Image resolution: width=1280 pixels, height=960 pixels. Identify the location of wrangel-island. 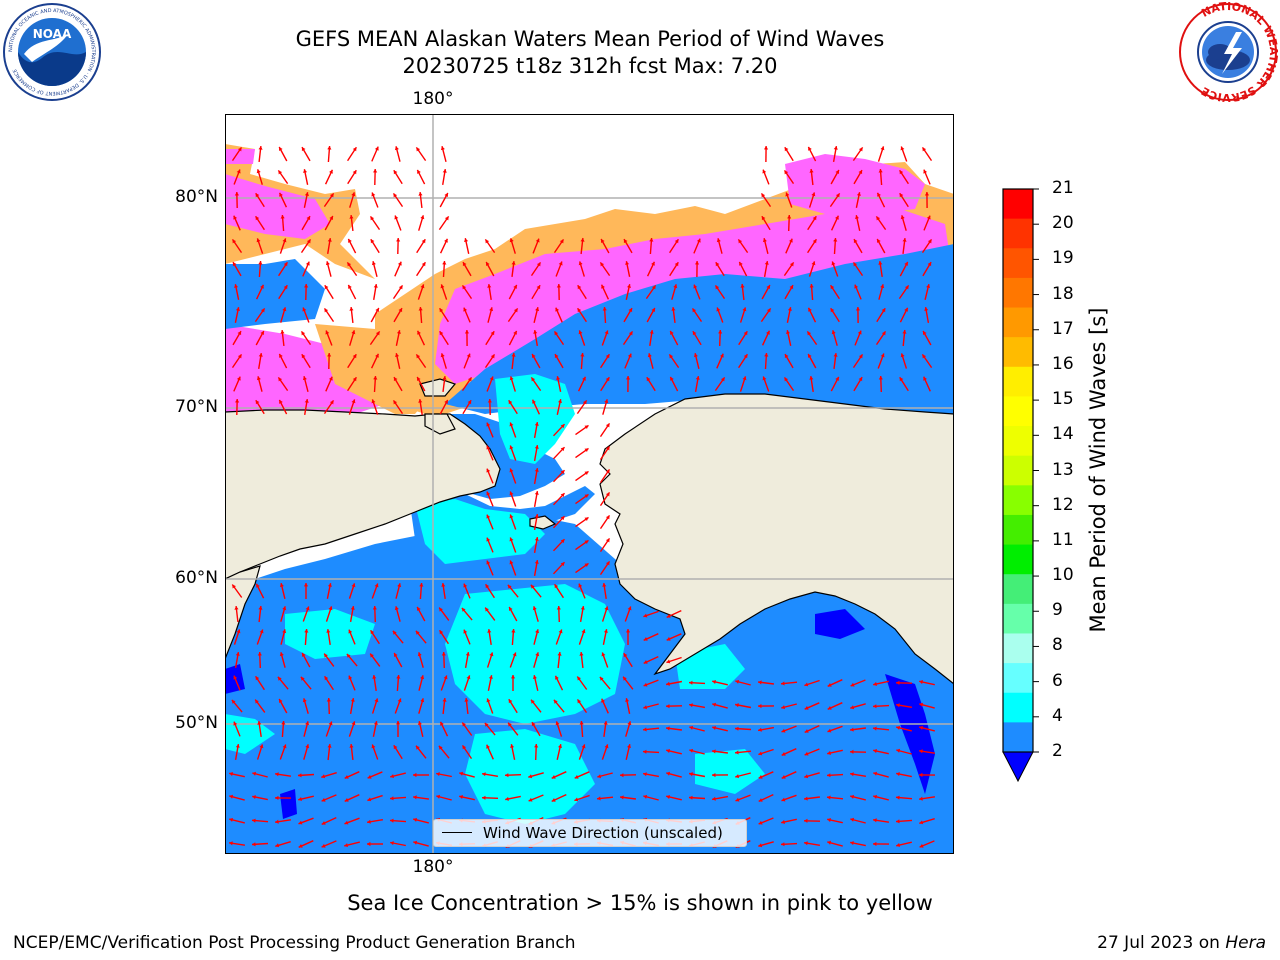
(438, 387).